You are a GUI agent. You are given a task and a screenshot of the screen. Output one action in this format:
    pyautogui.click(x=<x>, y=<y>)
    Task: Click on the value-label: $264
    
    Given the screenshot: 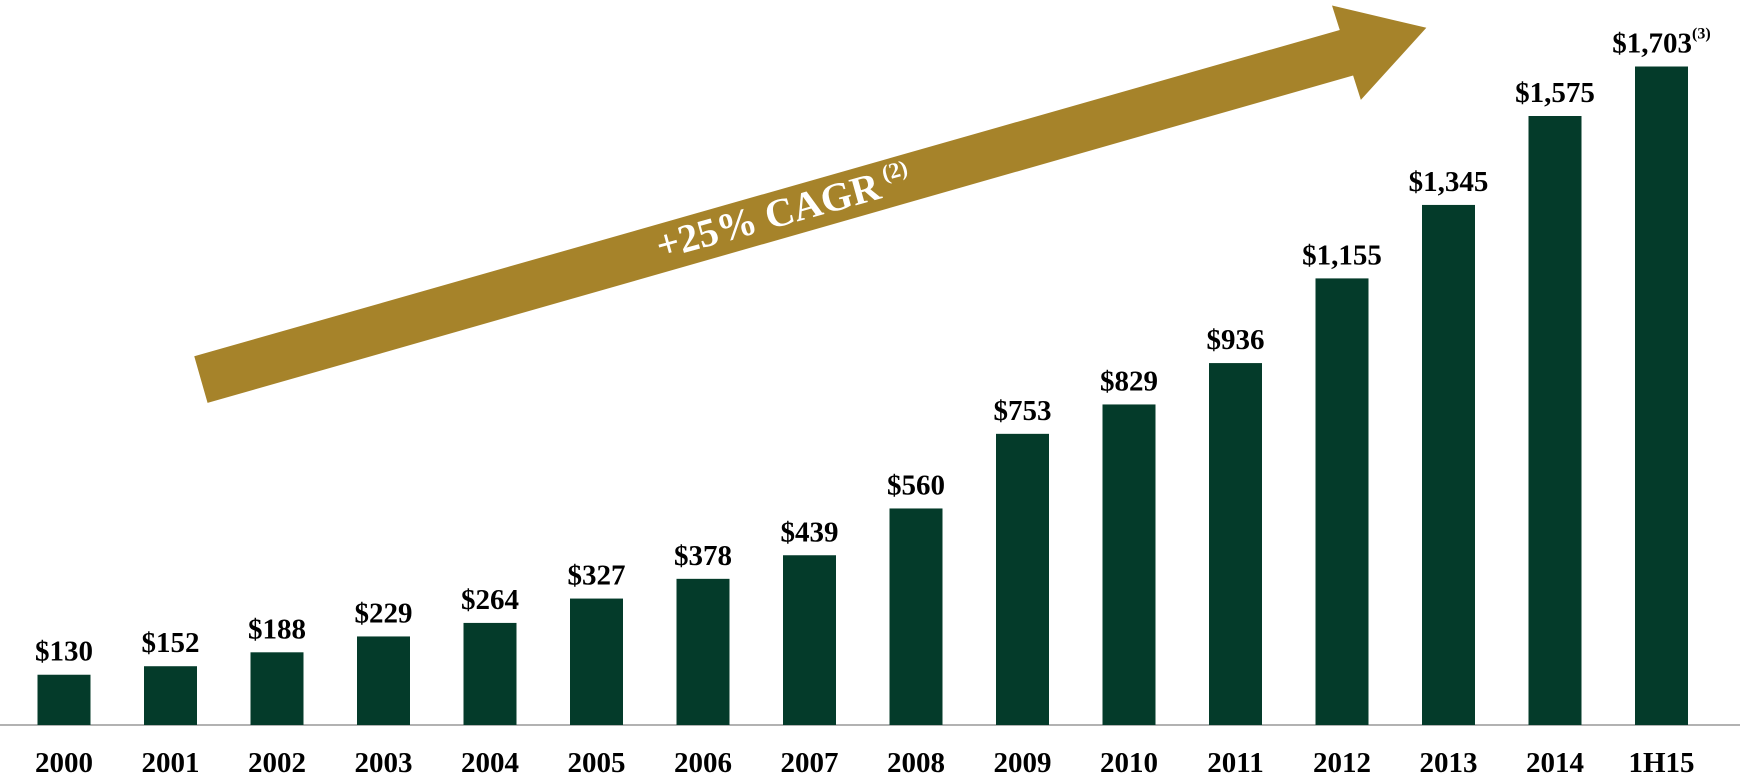 What is the action you would take?
    pyautogui.click(x=490, y=600)
    